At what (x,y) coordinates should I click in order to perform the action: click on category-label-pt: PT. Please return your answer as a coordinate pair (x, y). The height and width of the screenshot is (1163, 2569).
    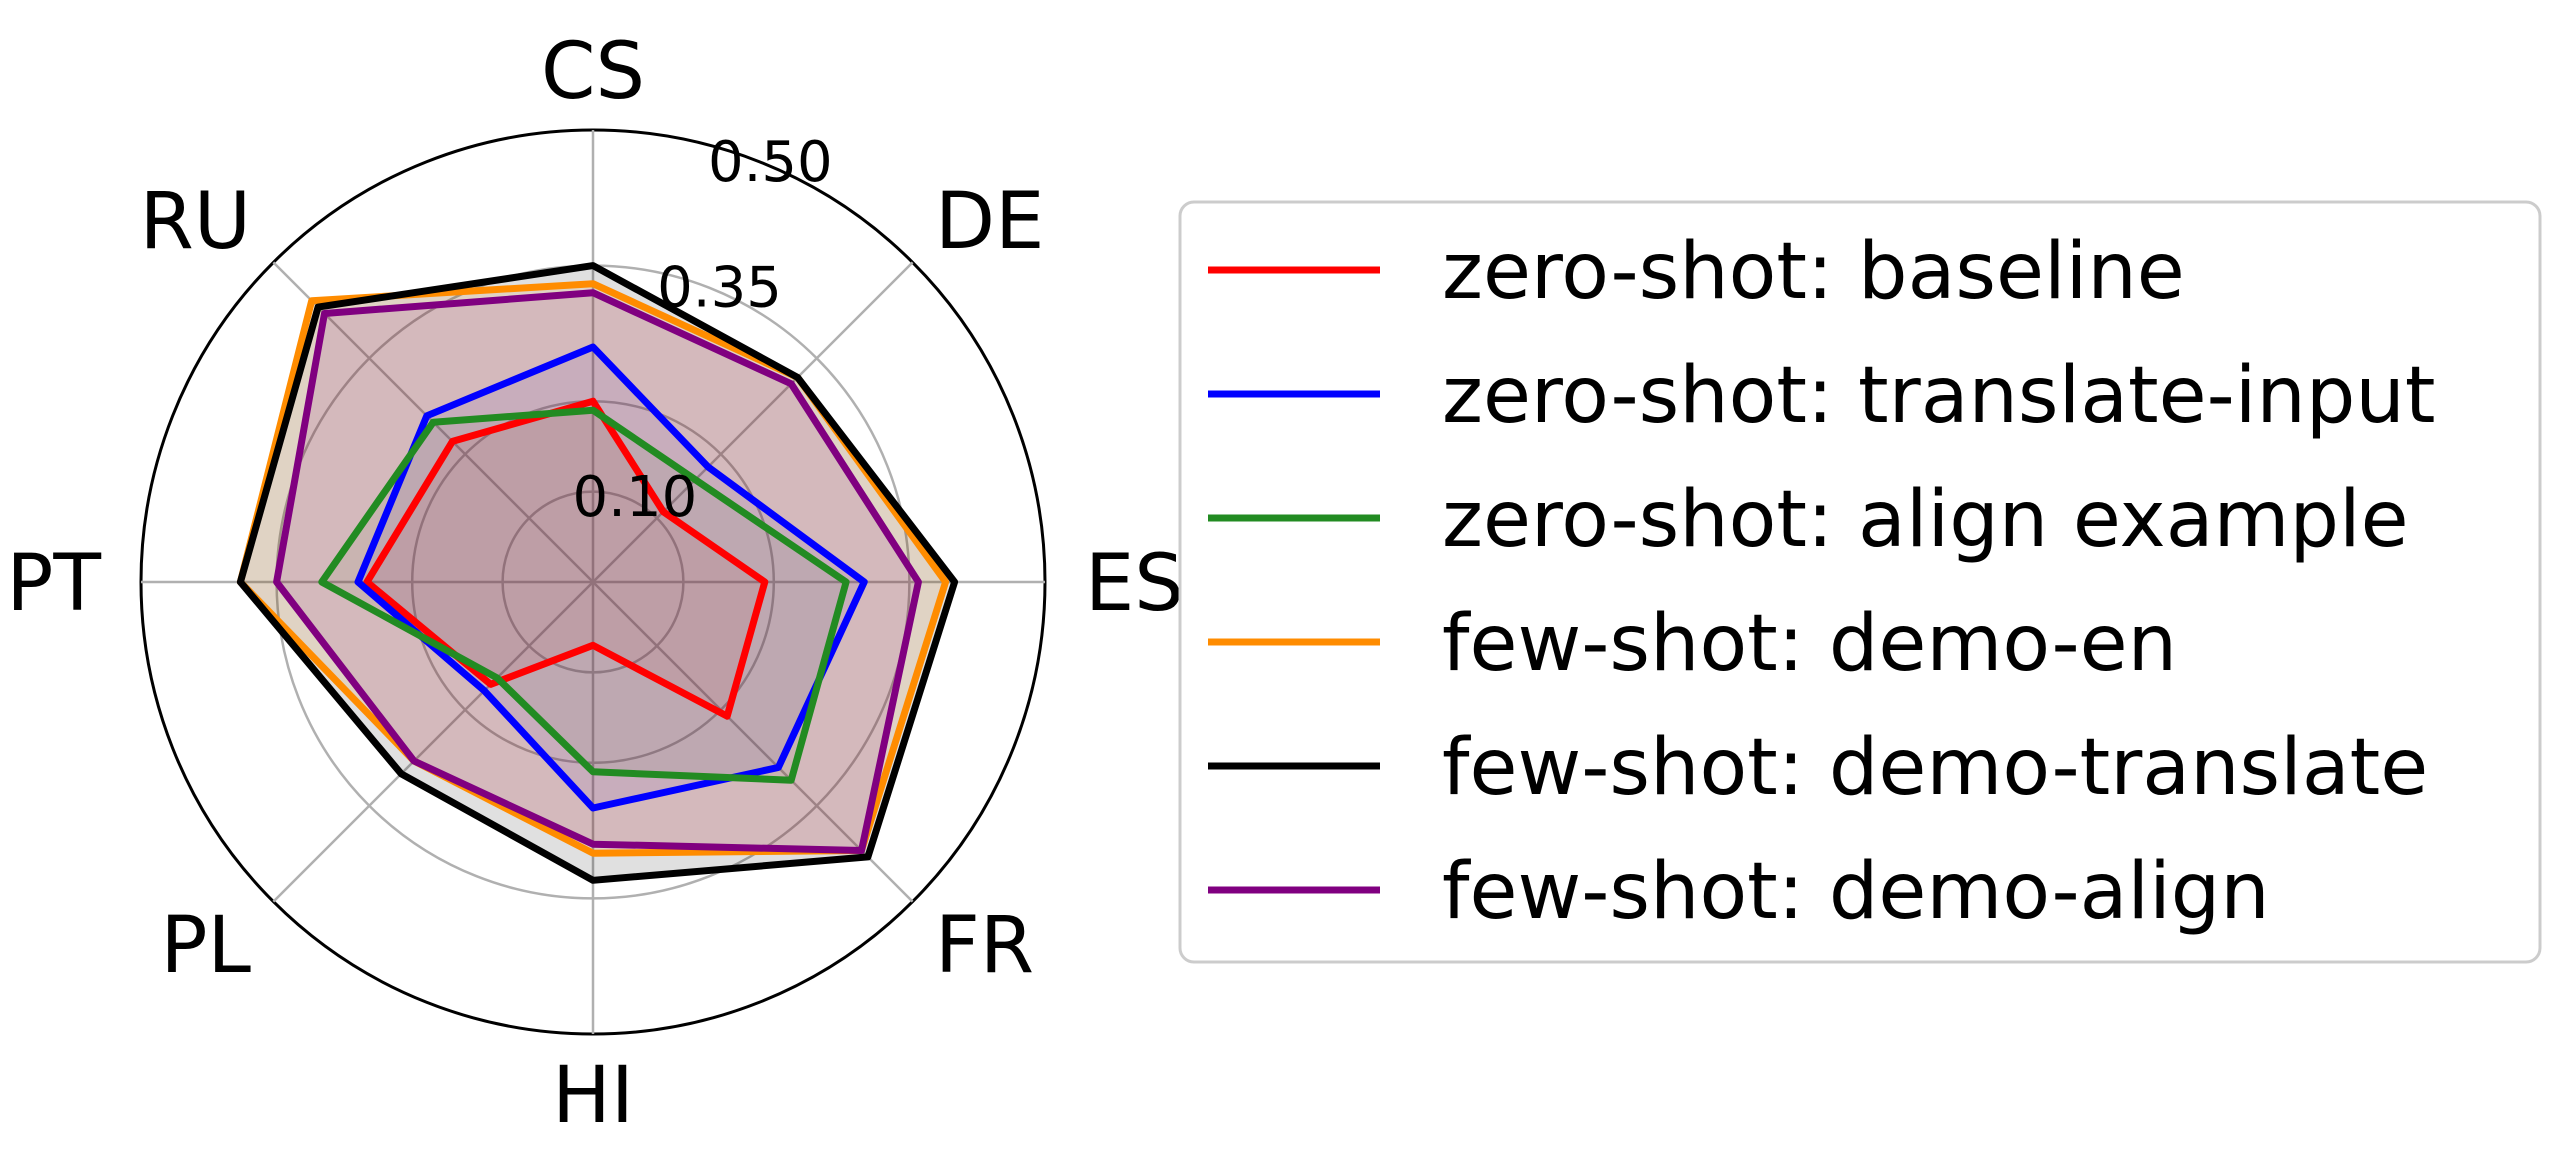
    Looking at the image, I should click on (53, 584).